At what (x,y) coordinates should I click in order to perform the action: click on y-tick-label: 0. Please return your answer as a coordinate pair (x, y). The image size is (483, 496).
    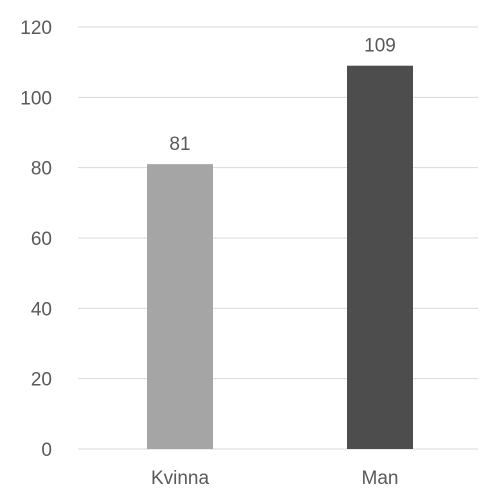
    Looking at the image, I should click on (46, 450).